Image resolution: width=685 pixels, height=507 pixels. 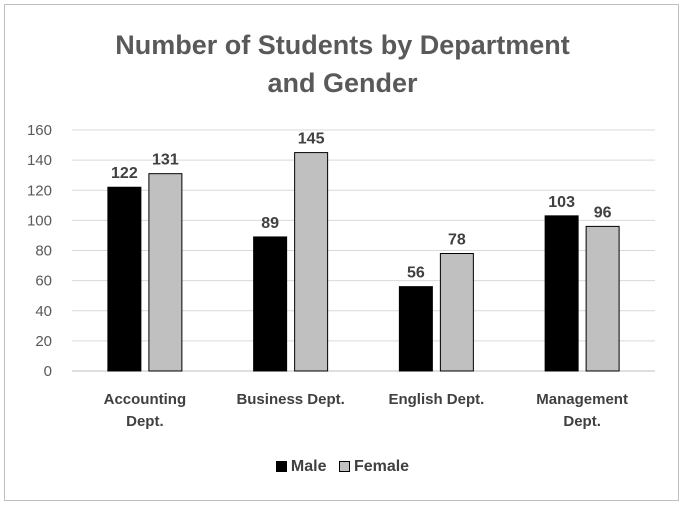 I want to click on data-label-male-3: 103, so click(x=561, y=202).